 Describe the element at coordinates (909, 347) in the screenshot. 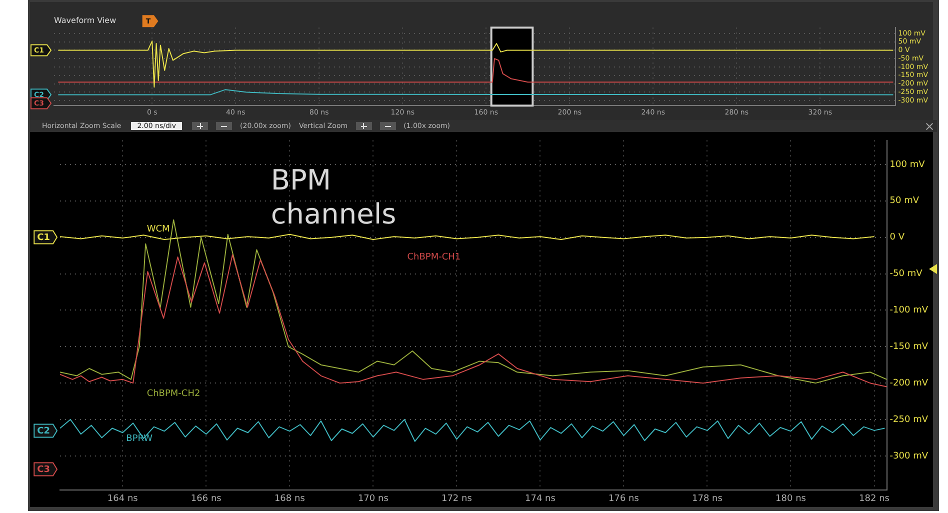

I see `y-tick-label: -150 mV` at that location.